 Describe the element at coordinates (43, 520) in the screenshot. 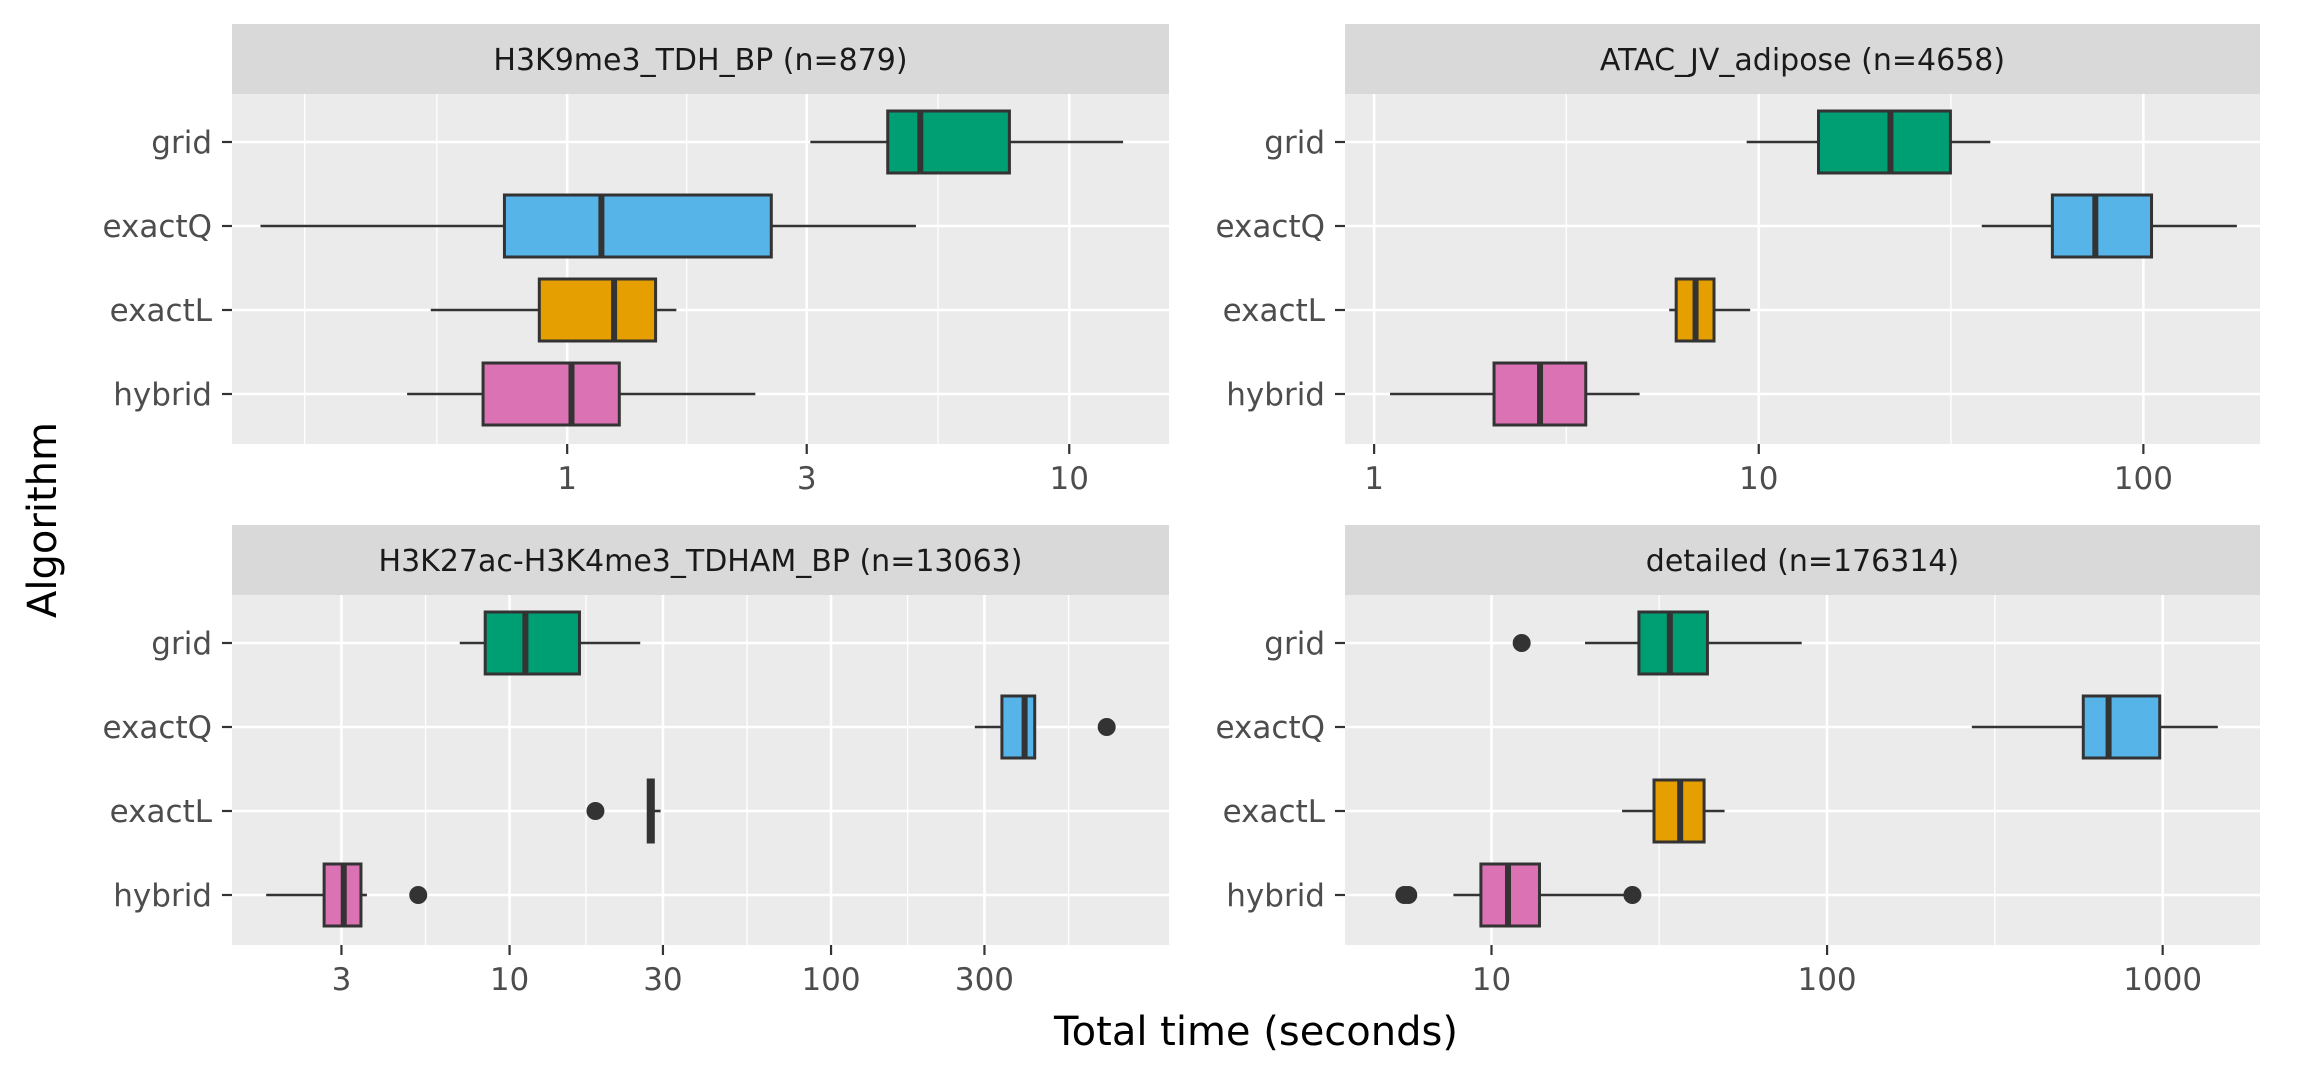

I see `y-axis-title: Algorithm` at that location.